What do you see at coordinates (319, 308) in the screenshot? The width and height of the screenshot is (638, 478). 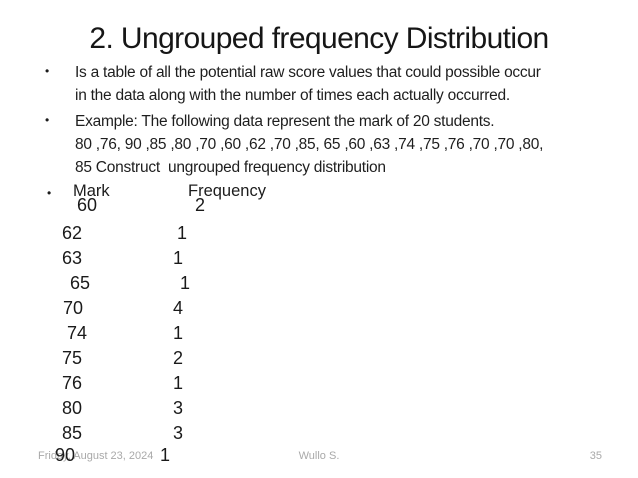 I see `table-row: 70 4` at bounding box center [319, 308].